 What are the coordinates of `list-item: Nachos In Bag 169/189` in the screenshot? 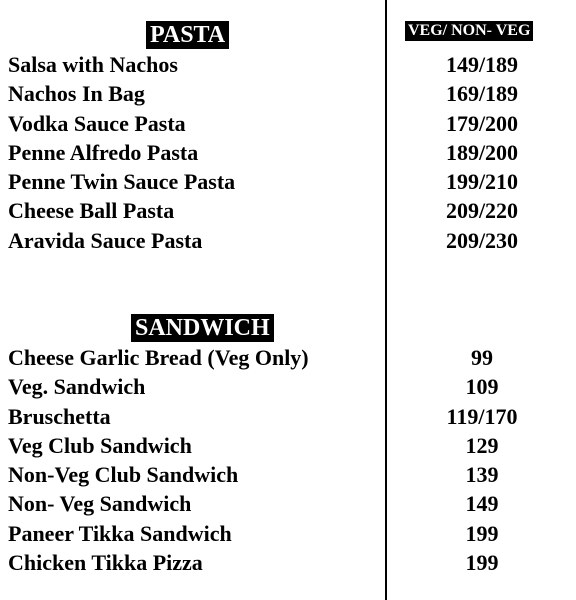 It's located at (288, 93).